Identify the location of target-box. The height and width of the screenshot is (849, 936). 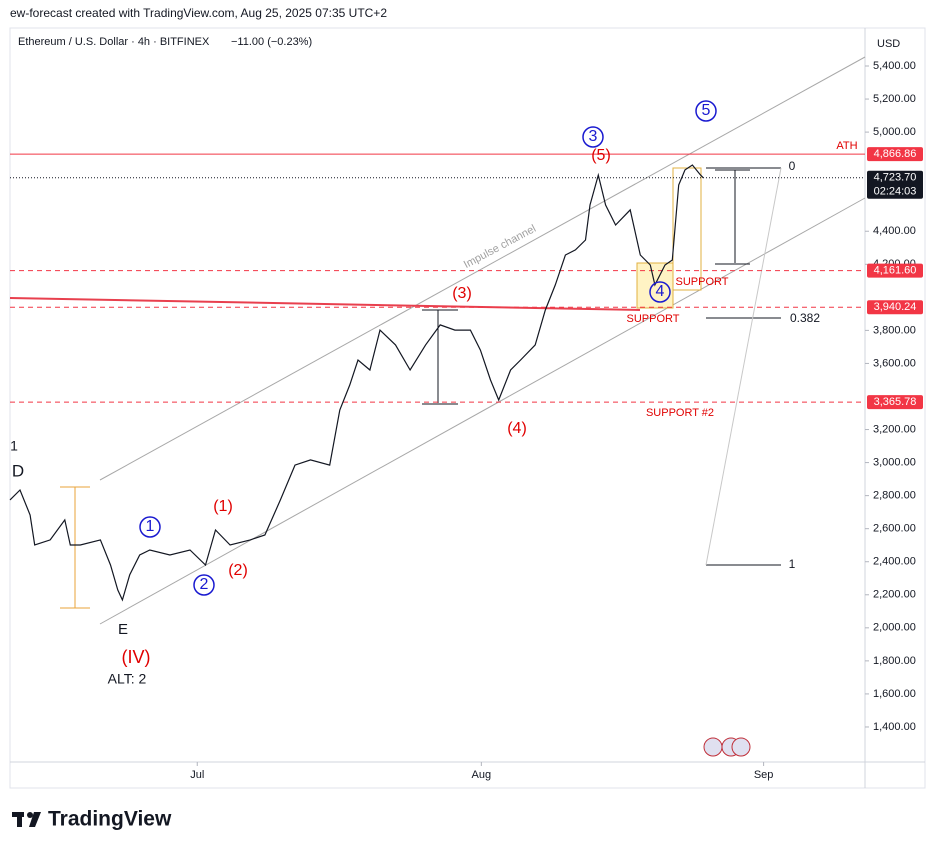
(687, 229).